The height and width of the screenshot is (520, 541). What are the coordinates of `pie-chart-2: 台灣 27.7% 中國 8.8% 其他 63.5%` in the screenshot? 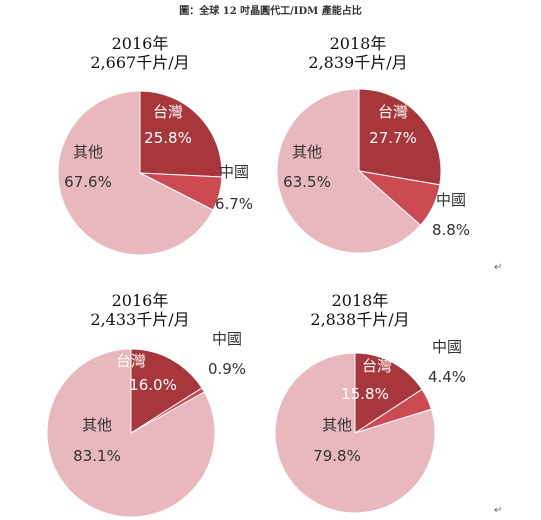 It's located at (373, 171).